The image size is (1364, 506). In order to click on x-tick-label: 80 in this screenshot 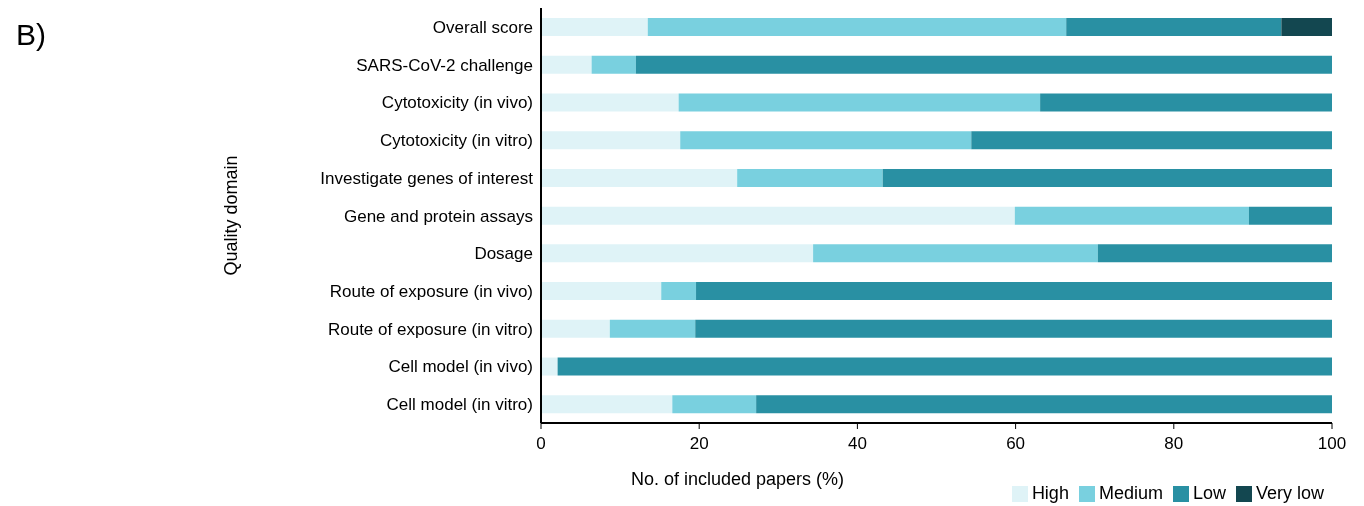, I will do `click(1174, 444)`.